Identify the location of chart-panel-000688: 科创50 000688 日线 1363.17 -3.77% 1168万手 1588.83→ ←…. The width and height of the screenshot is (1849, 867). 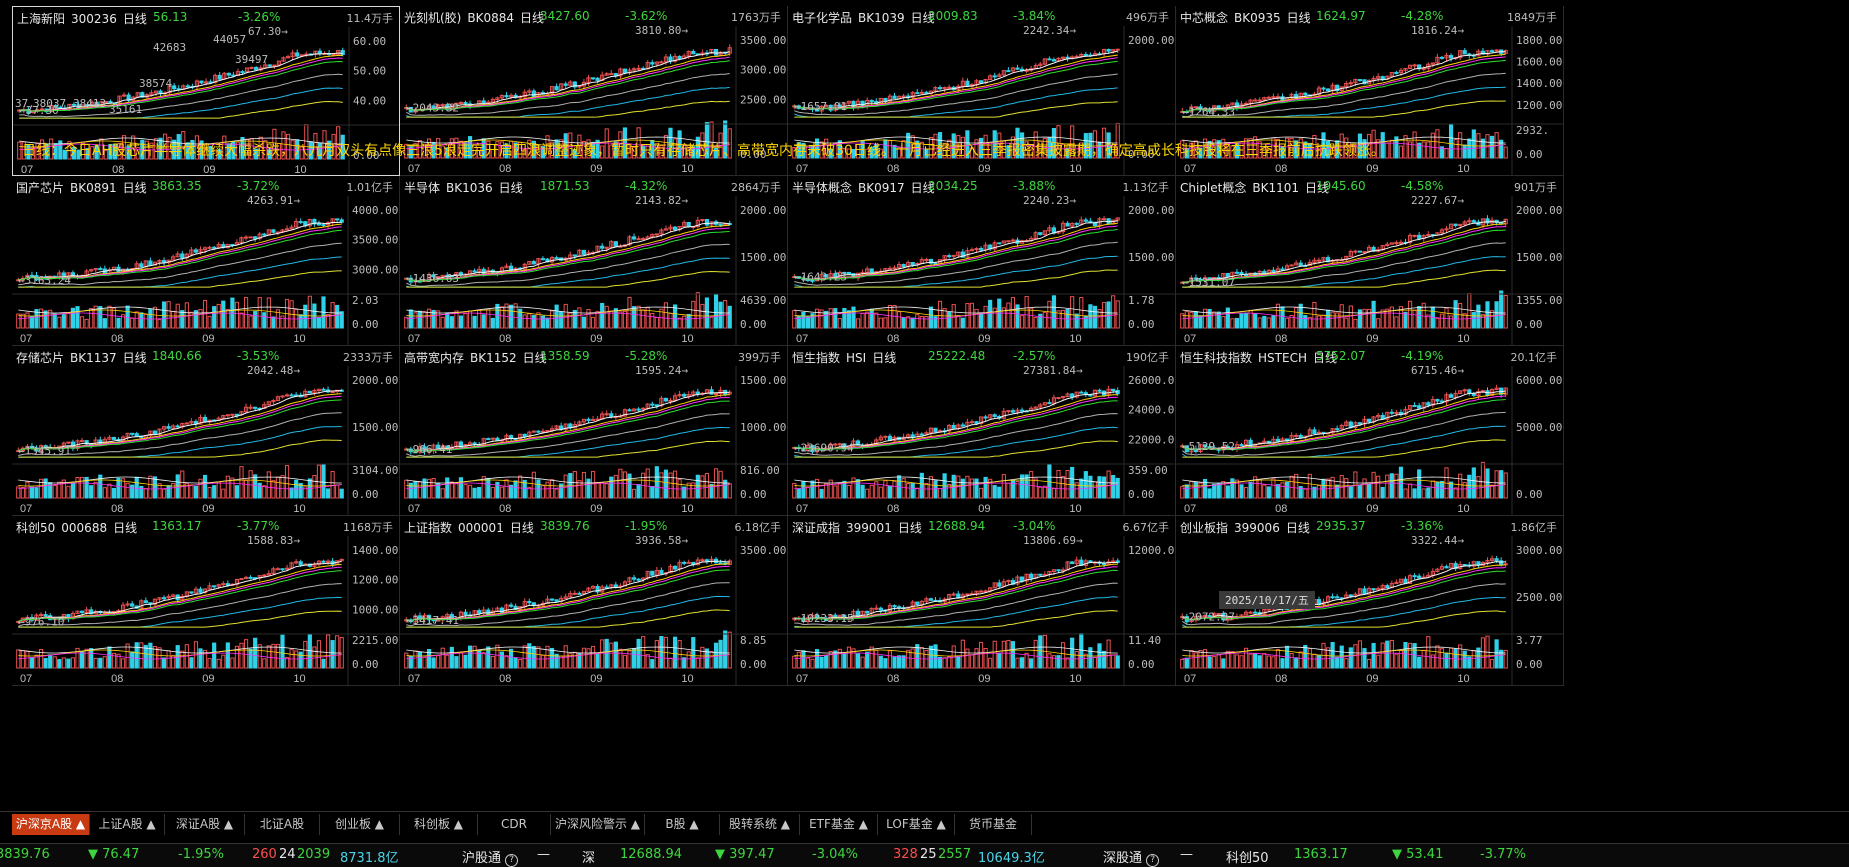
(206, 601).